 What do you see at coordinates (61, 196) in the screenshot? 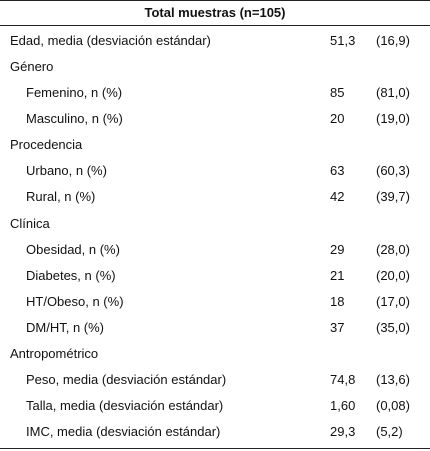
I see `row-label: Rural, n (%)` at bounding box center [61, 196].